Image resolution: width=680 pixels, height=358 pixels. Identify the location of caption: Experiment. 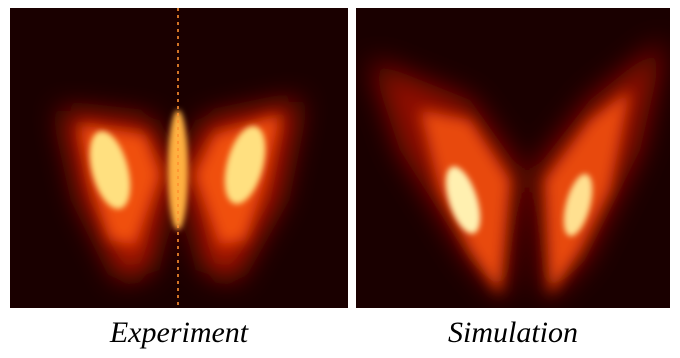
(179, 332).